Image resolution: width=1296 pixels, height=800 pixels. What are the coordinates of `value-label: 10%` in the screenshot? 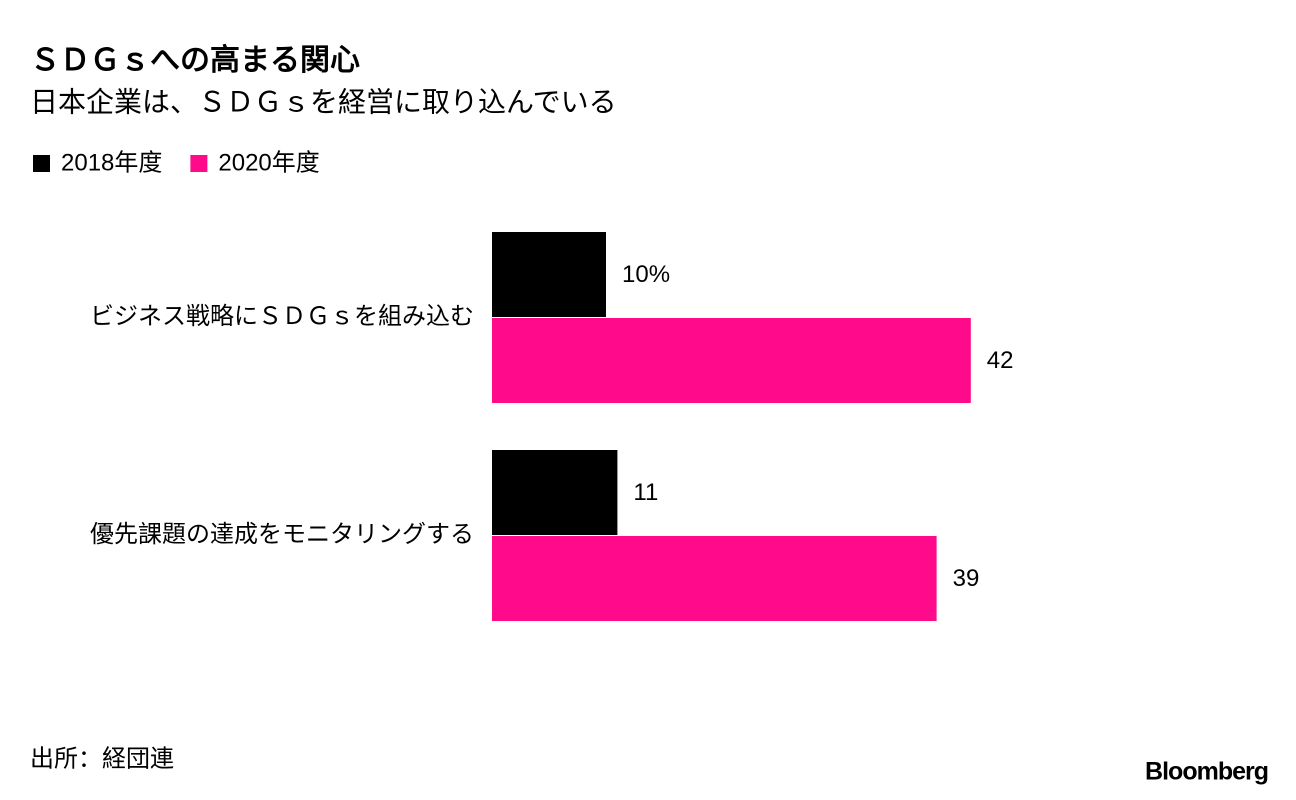 It's located at (646, 274).